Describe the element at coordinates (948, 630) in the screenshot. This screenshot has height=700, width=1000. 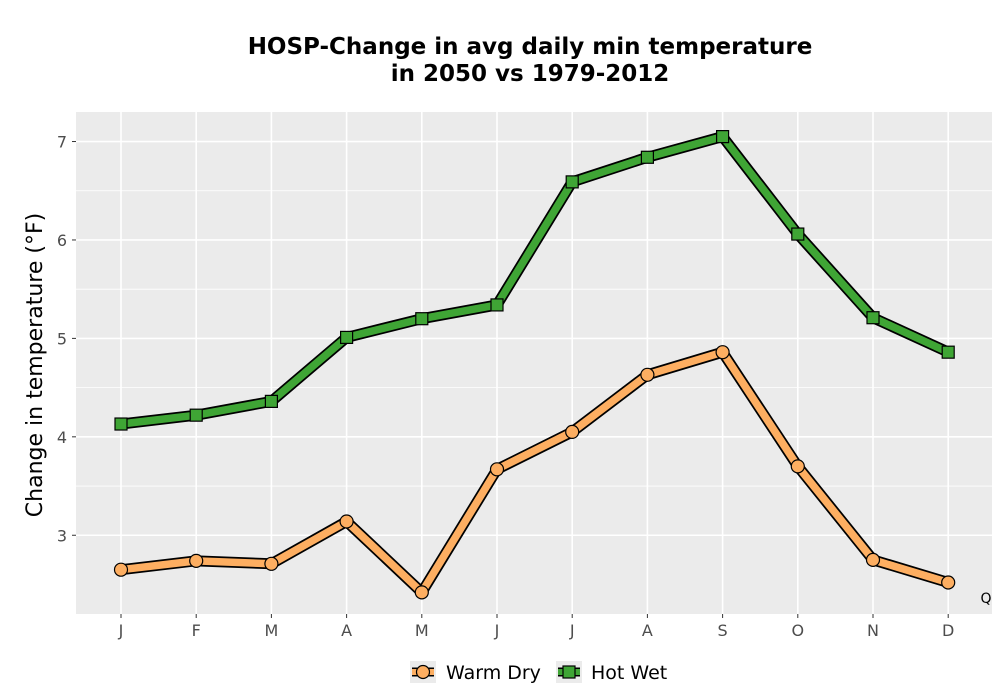
I see `x-tick-label: D` at that location.